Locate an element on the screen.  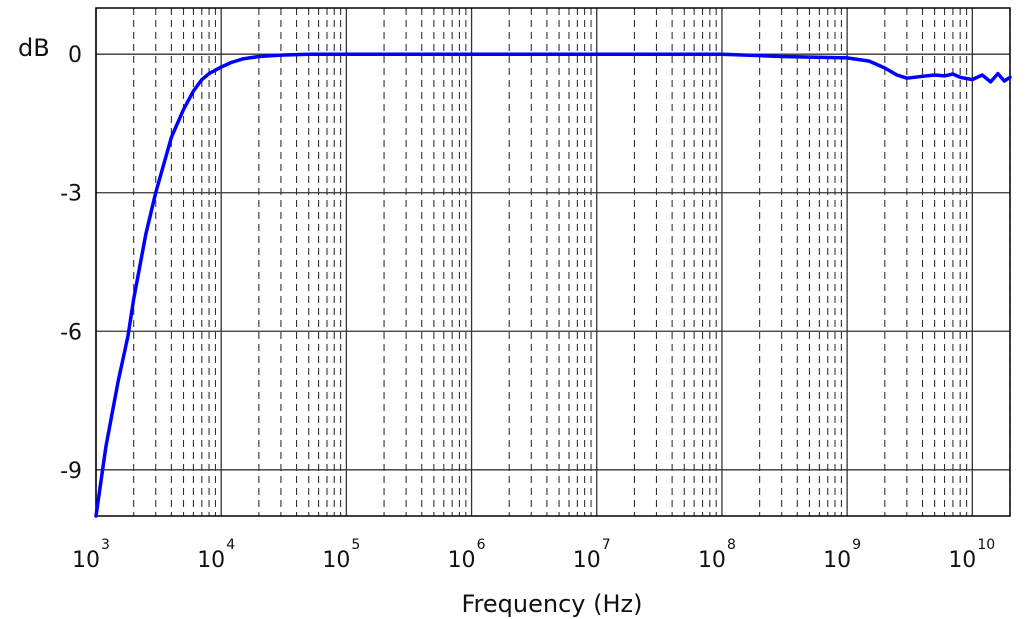
x-tick-label: 10⁵ is located at coordinates (341, 555).